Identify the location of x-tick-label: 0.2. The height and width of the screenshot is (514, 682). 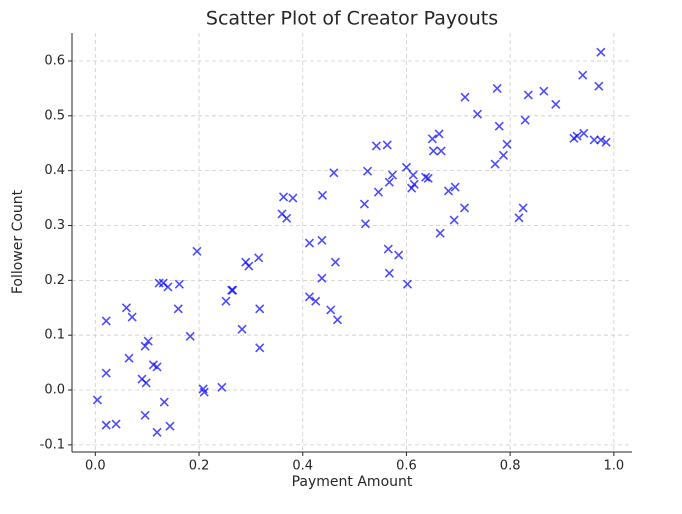
(199, 466).